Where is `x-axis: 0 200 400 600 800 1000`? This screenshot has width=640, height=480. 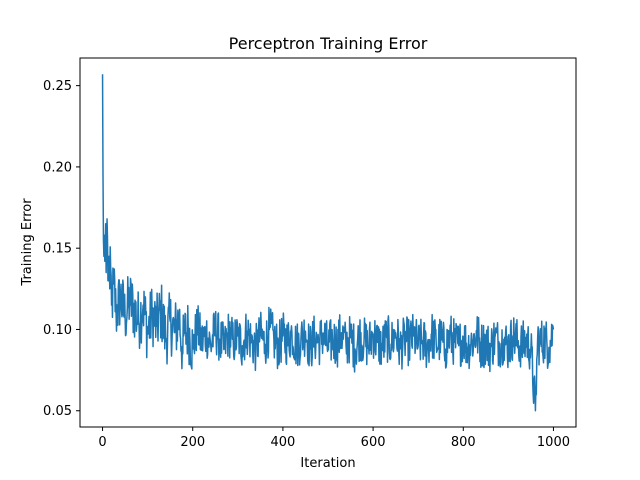
x-axis: 0 200 400 600 800 1000 is located at coordinates (334, 438).